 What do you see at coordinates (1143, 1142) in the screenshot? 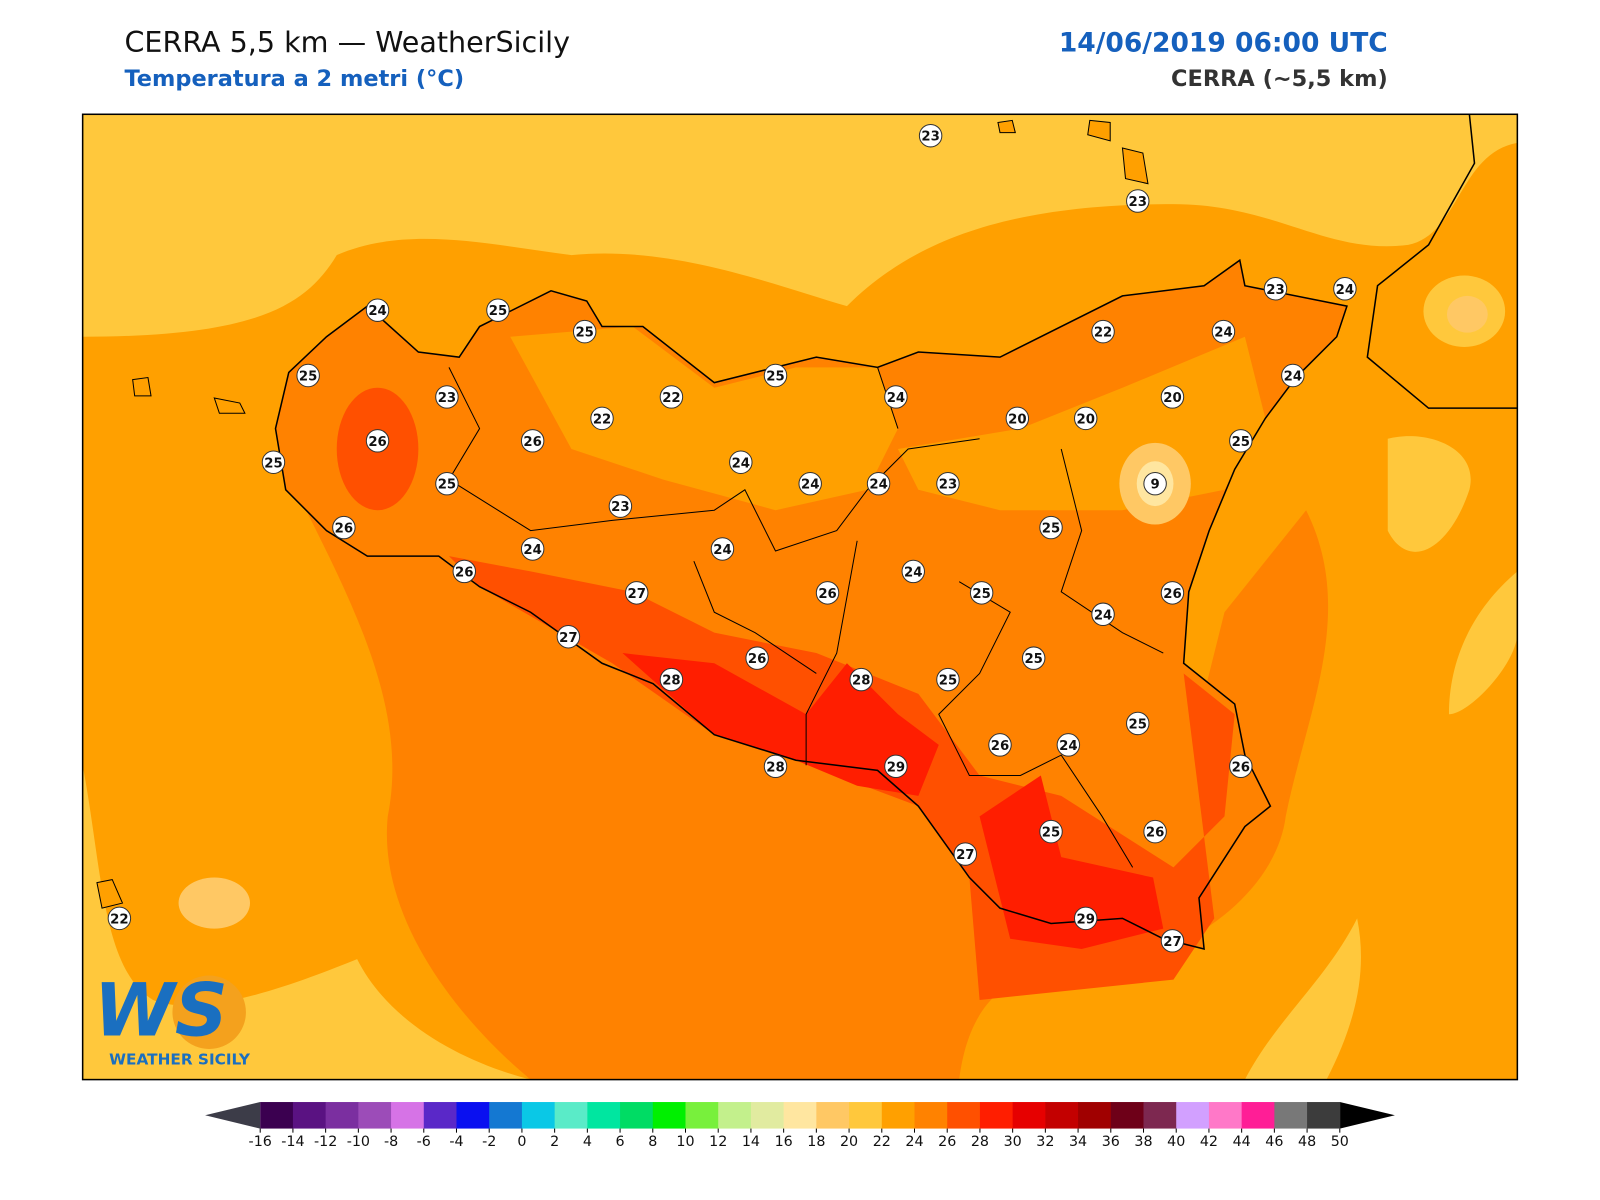
I see `colorbar-tick-label: 38` at bounding box center [1143, 1142].